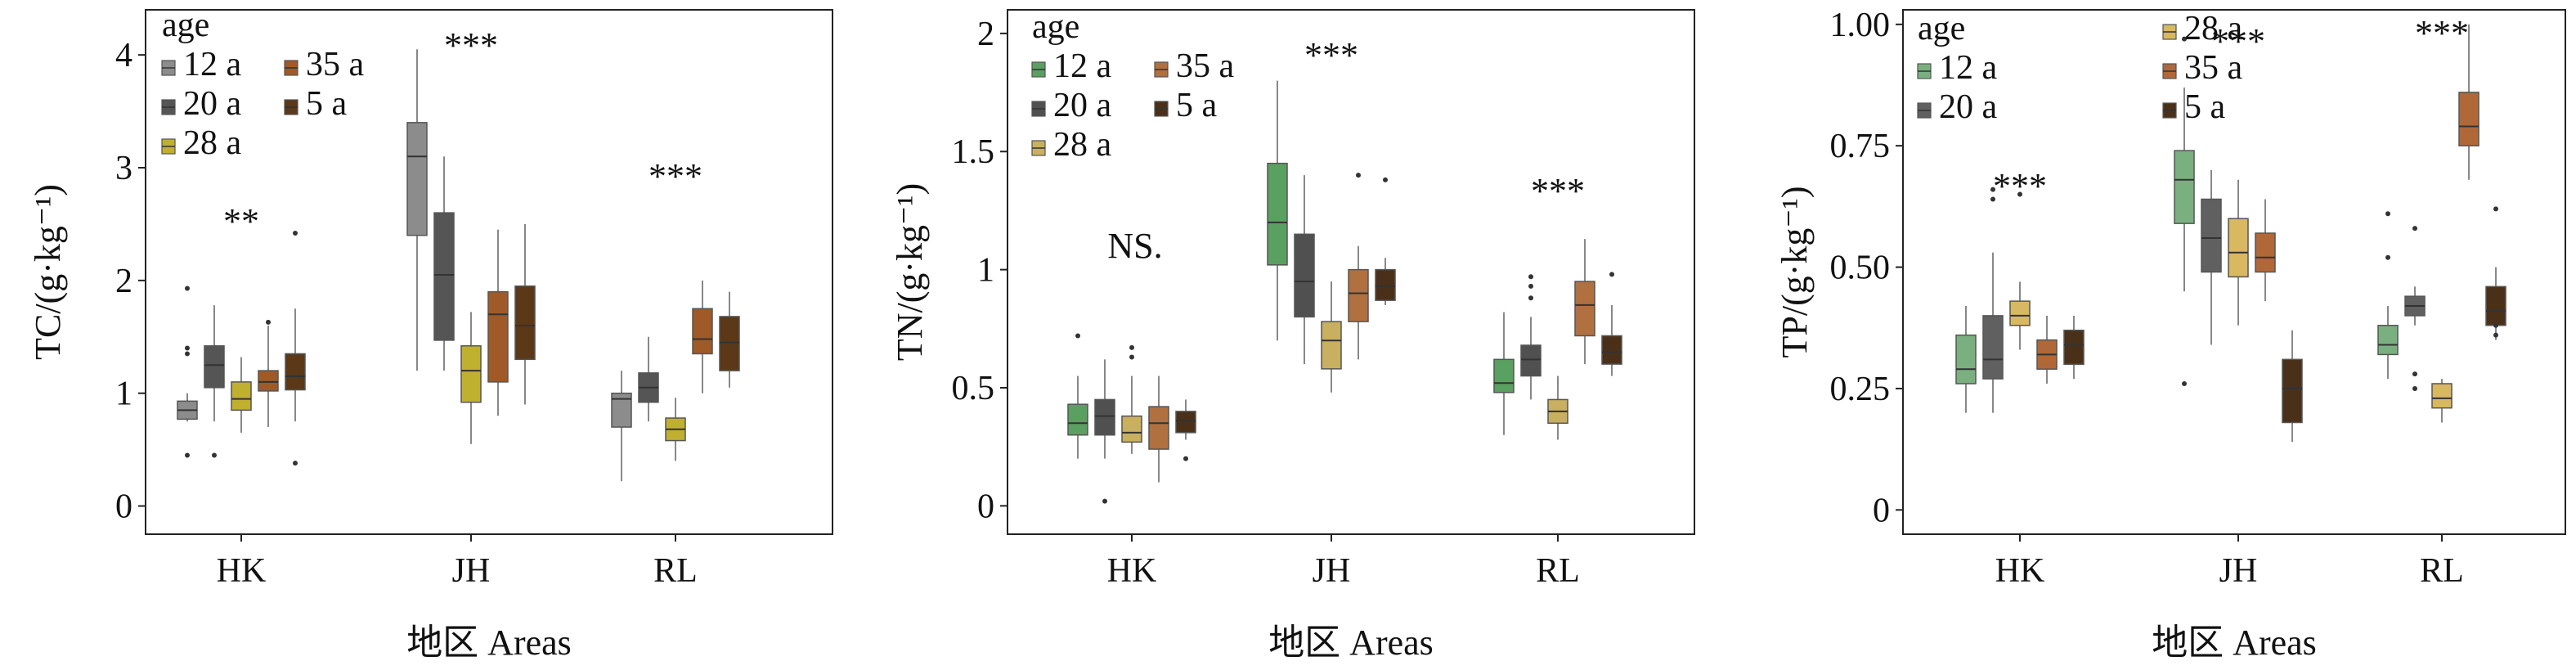 The image size is (2576, 670). I want to click on legend-title: age, so click(1055, 27).